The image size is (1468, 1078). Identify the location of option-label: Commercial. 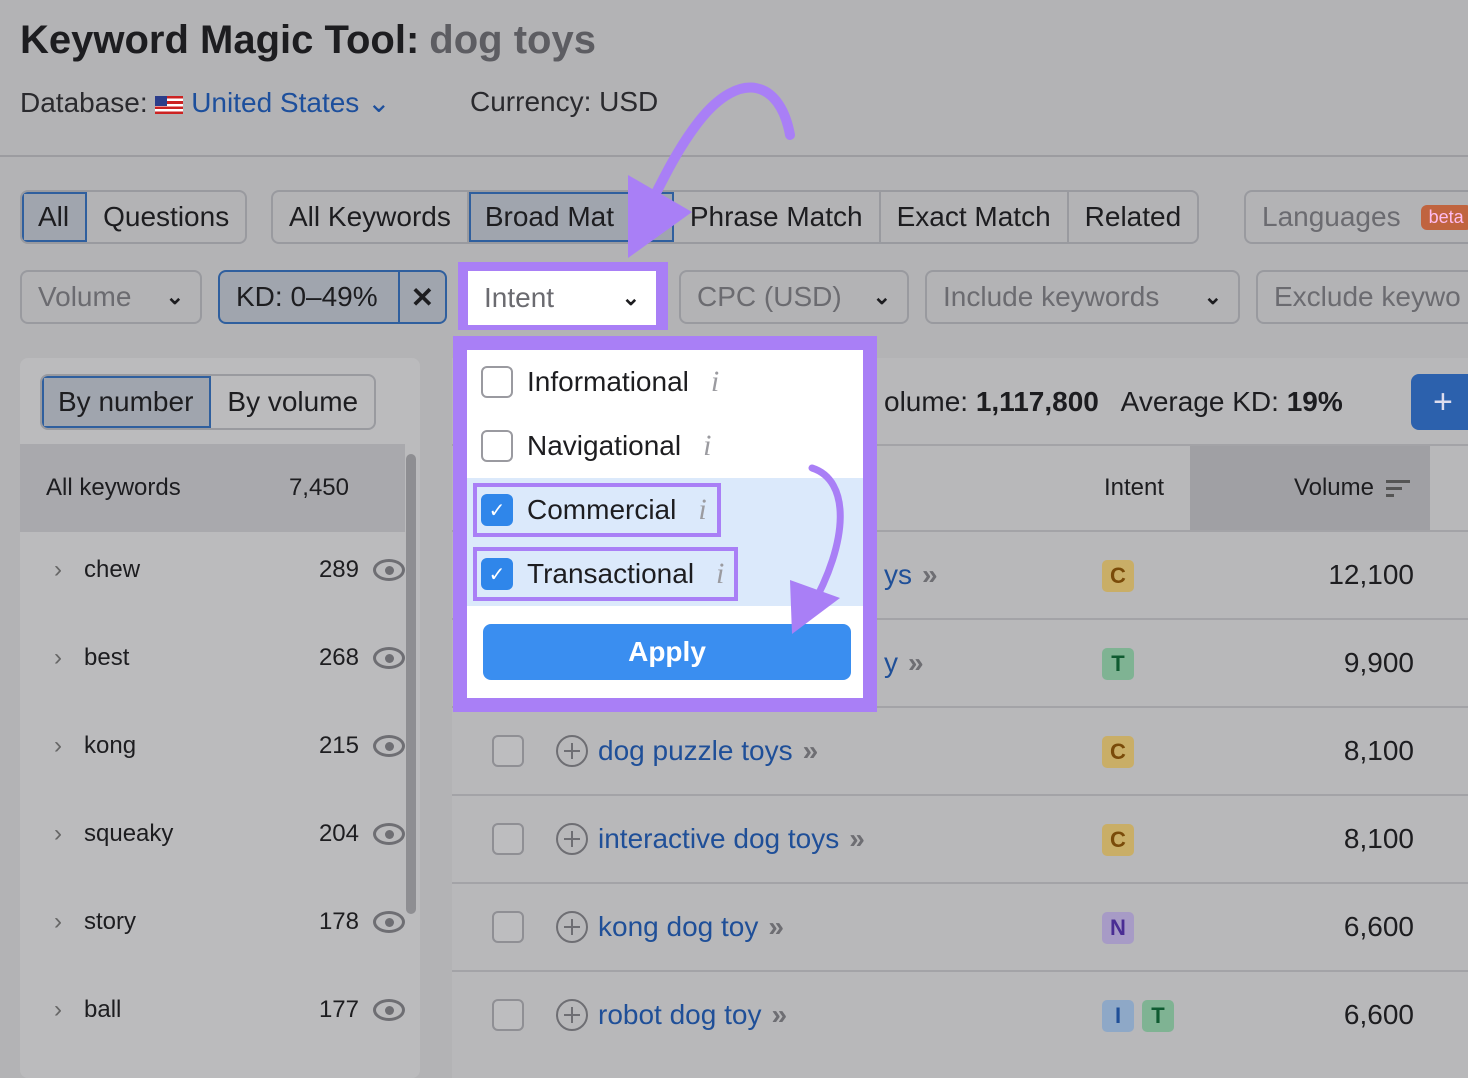
(602, 509).